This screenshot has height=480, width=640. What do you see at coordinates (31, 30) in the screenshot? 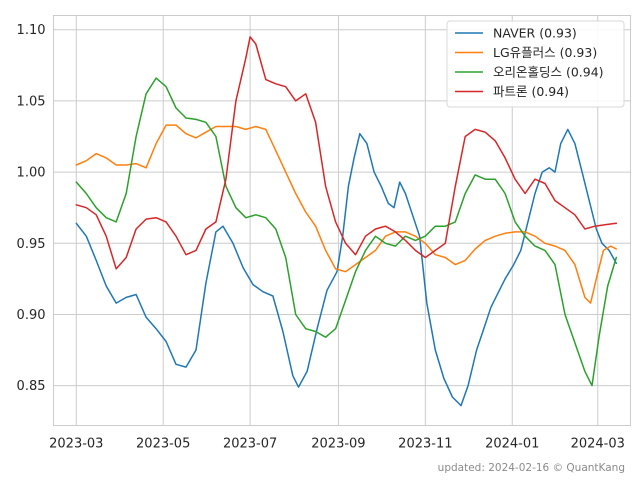
I see `y-tick-label: 1.10` at bounding box center [31, 30].